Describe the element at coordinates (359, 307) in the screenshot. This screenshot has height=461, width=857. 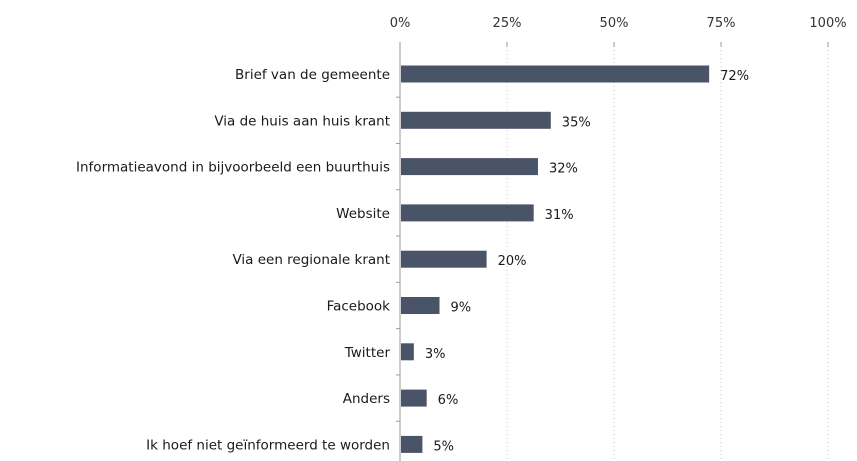
I see `category-label: Facebook` at that location.